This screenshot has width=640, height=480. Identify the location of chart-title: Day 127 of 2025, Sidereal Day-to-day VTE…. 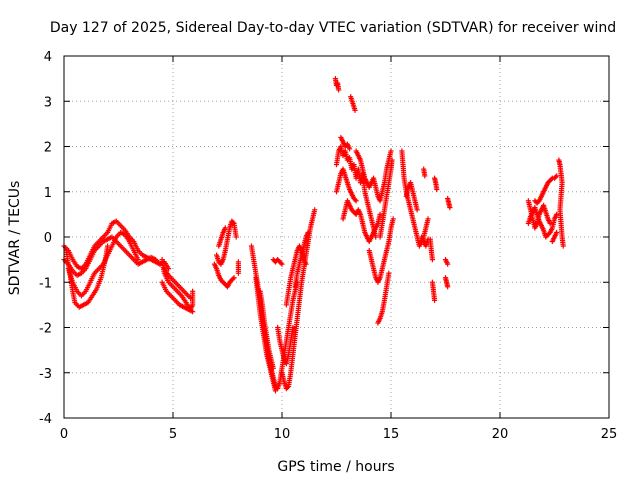
(333, 28).